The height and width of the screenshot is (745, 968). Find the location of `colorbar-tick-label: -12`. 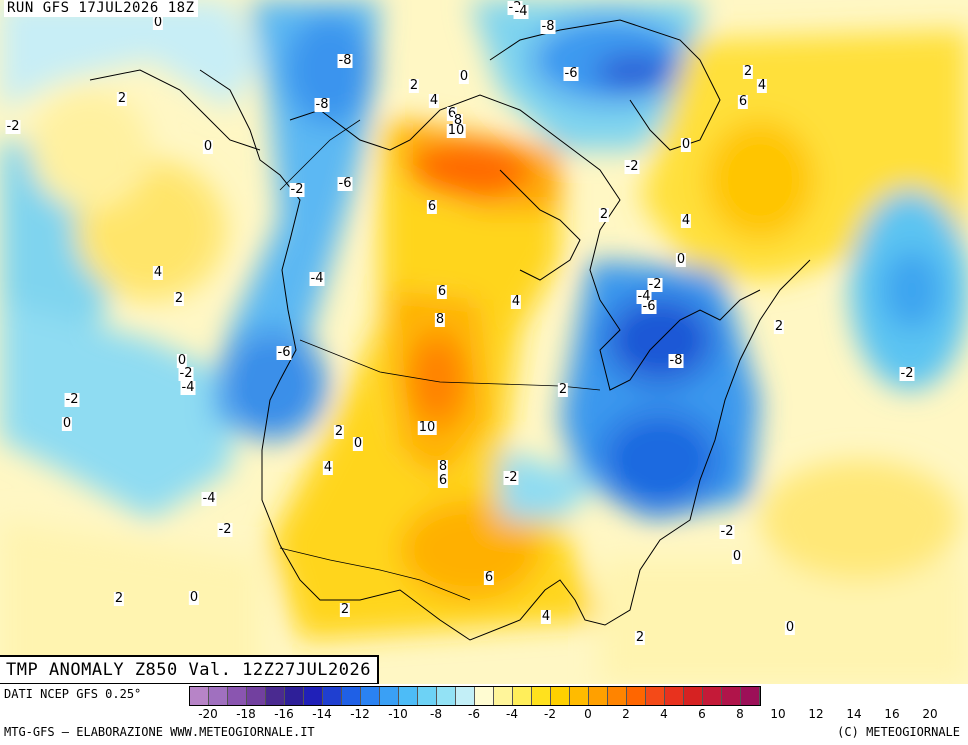

colorbar-tick-label: -12 is located at coordinates (360, 714).